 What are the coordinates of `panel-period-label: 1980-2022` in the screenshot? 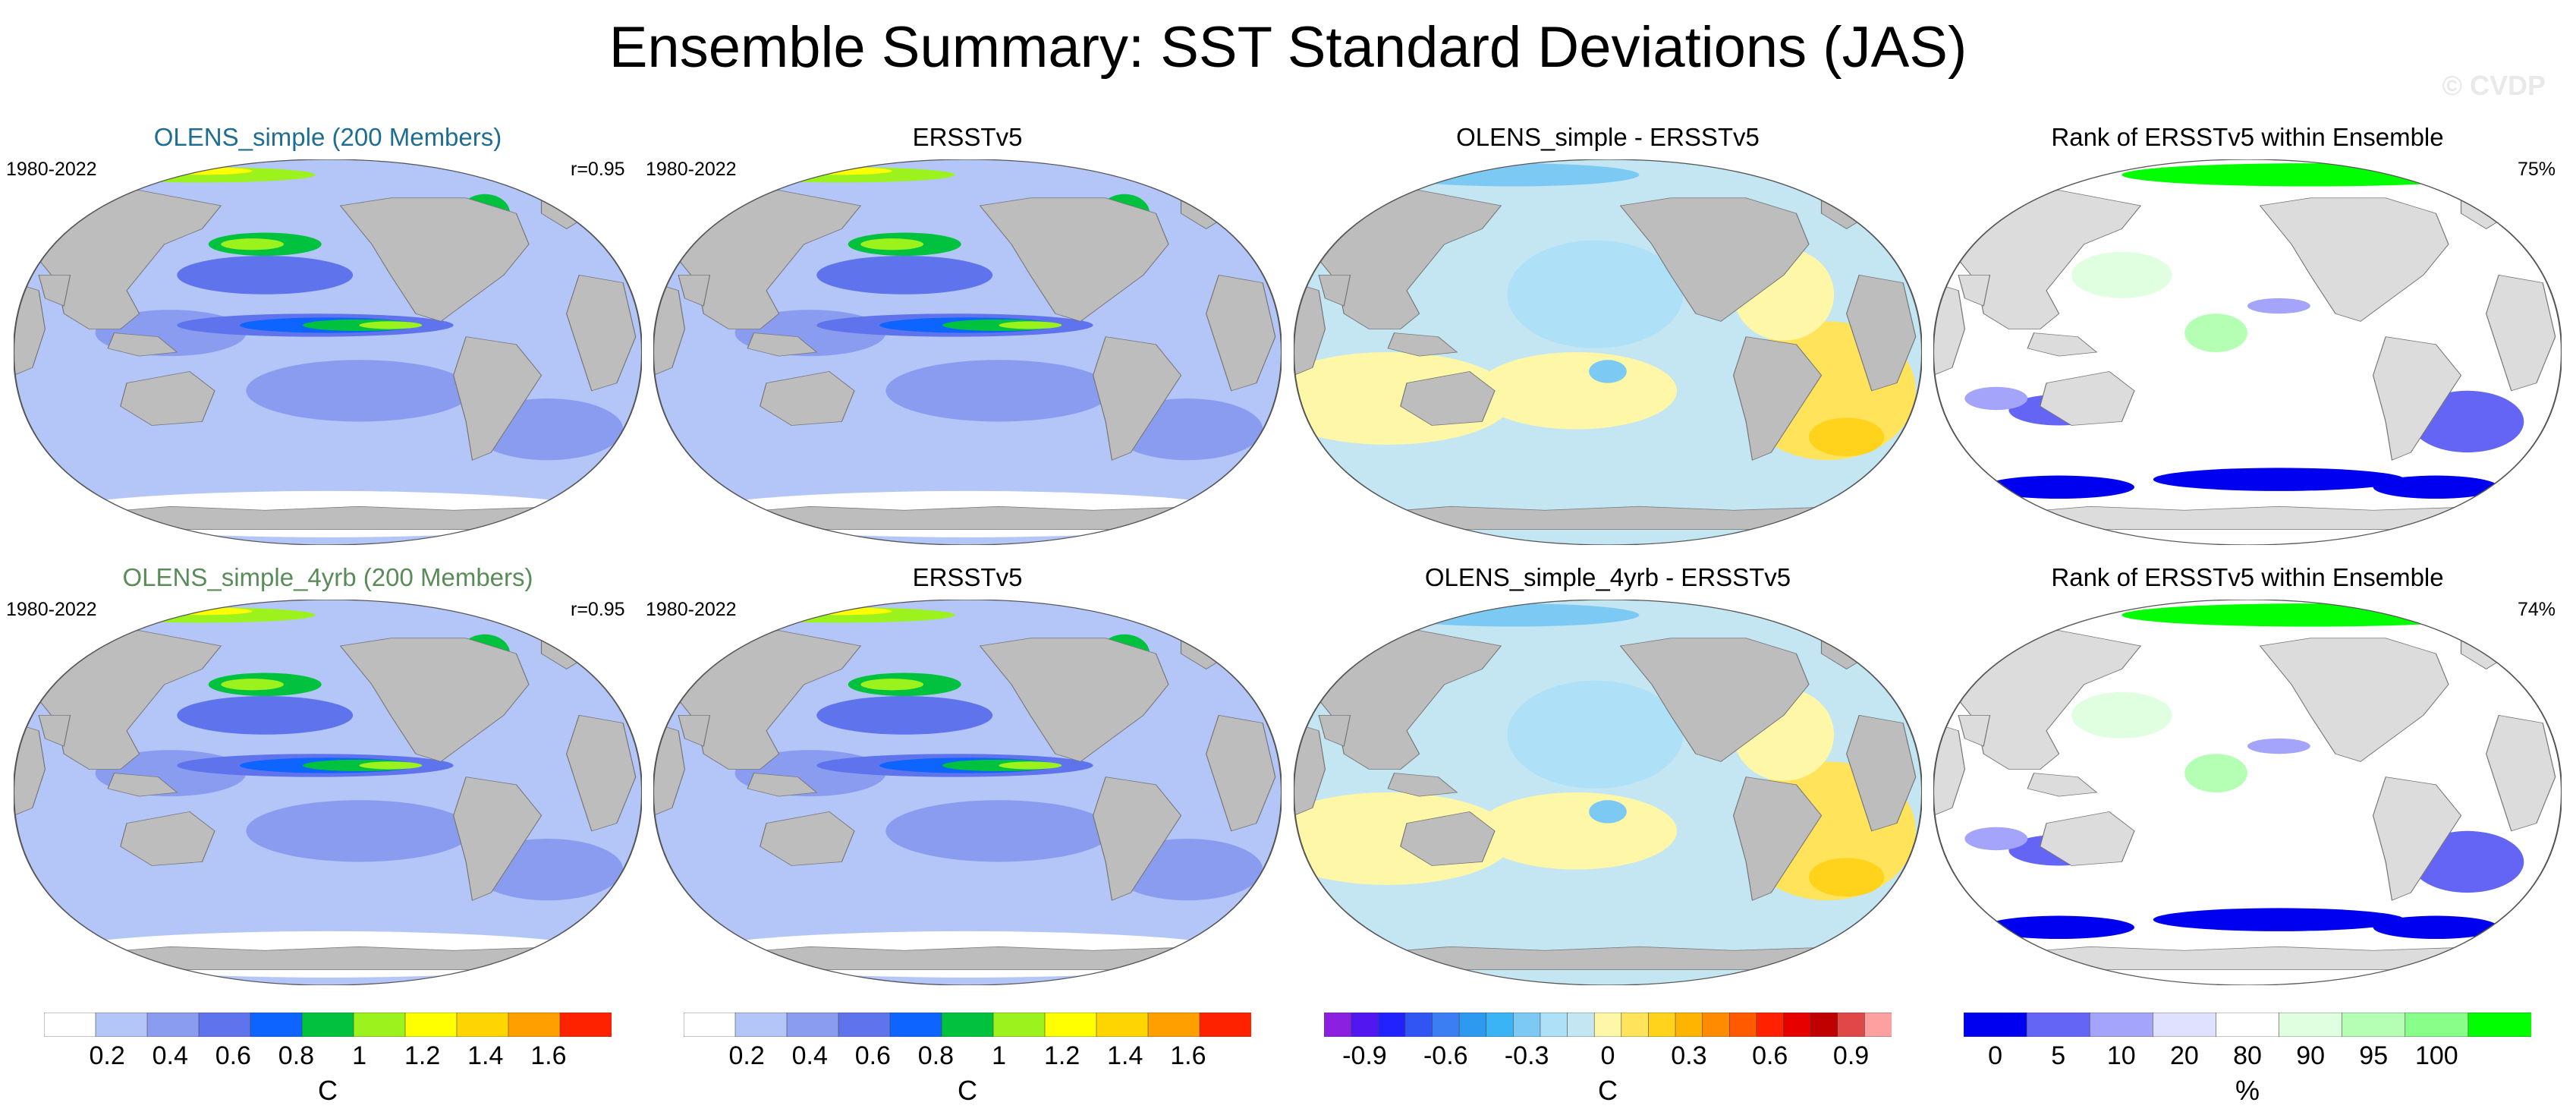 It's located at (691, 169).